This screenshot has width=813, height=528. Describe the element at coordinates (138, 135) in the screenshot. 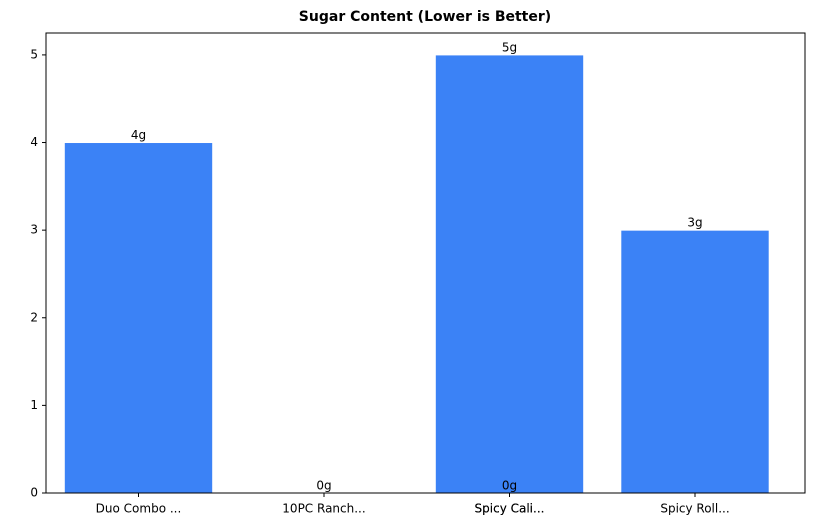

I see `value-label: 4g` at that location.